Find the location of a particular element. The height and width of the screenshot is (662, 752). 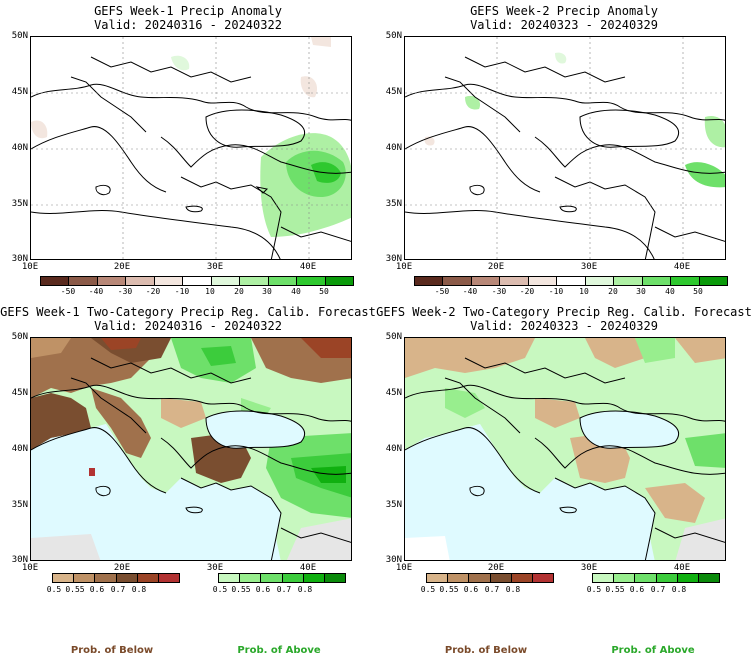

prob-above-label: Prob. of Above is located at coordinates (653, 650).